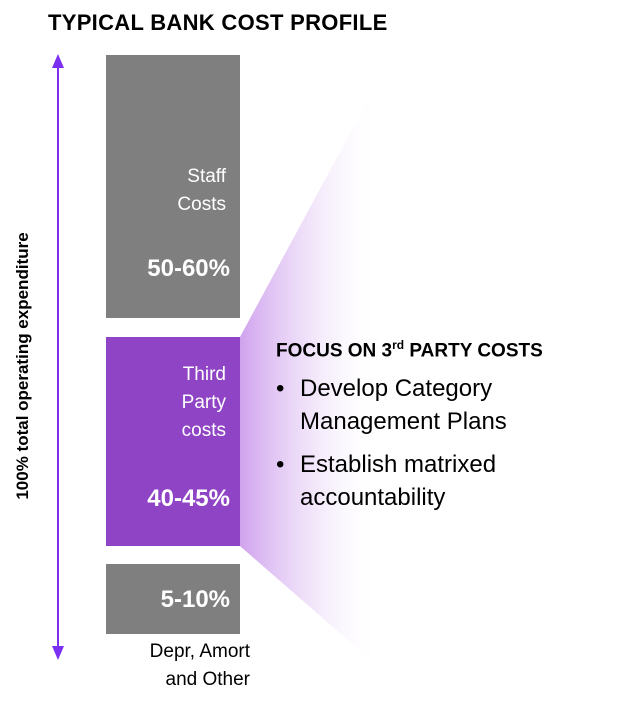 This screenshot has height=701, width=644. I want to click on depr-percent: 5-10%, so click(195, 600).